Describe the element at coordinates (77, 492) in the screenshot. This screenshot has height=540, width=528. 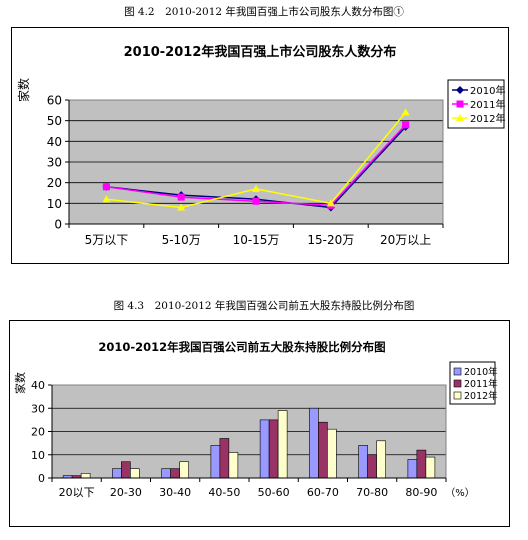
I see `x-tick-label: 20以下` at that location.